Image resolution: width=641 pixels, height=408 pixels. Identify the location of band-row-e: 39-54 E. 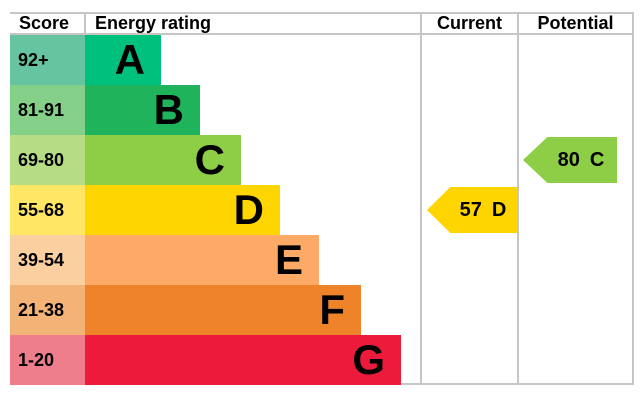
(164, 260).